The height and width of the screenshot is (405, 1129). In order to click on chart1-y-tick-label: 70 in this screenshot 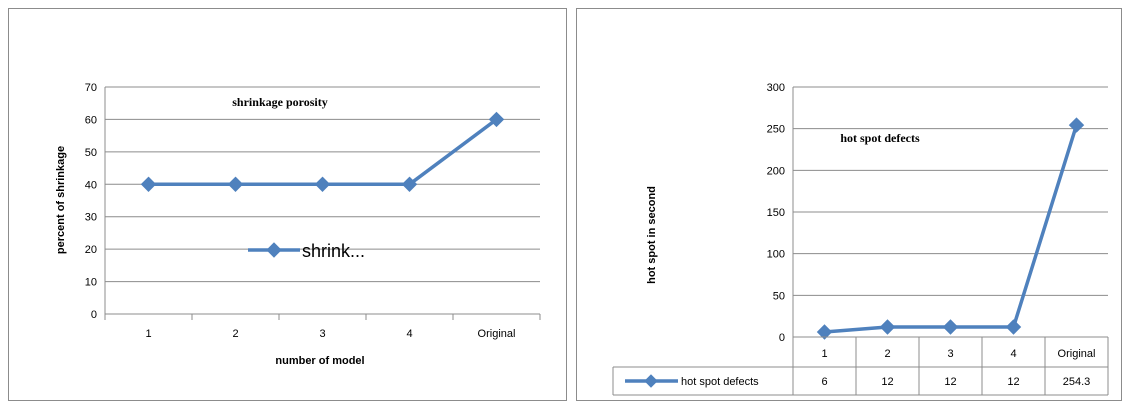, I will do `click(91, 88)`.